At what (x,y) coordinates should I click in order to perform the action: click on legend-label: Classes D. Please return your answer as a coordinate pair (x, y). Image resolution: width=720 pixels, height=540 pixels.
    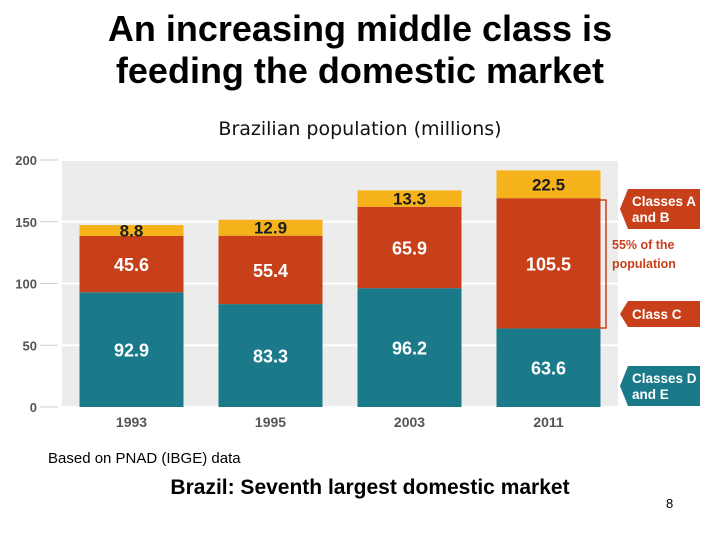
    Looking at the image, I should click on (664, 378).